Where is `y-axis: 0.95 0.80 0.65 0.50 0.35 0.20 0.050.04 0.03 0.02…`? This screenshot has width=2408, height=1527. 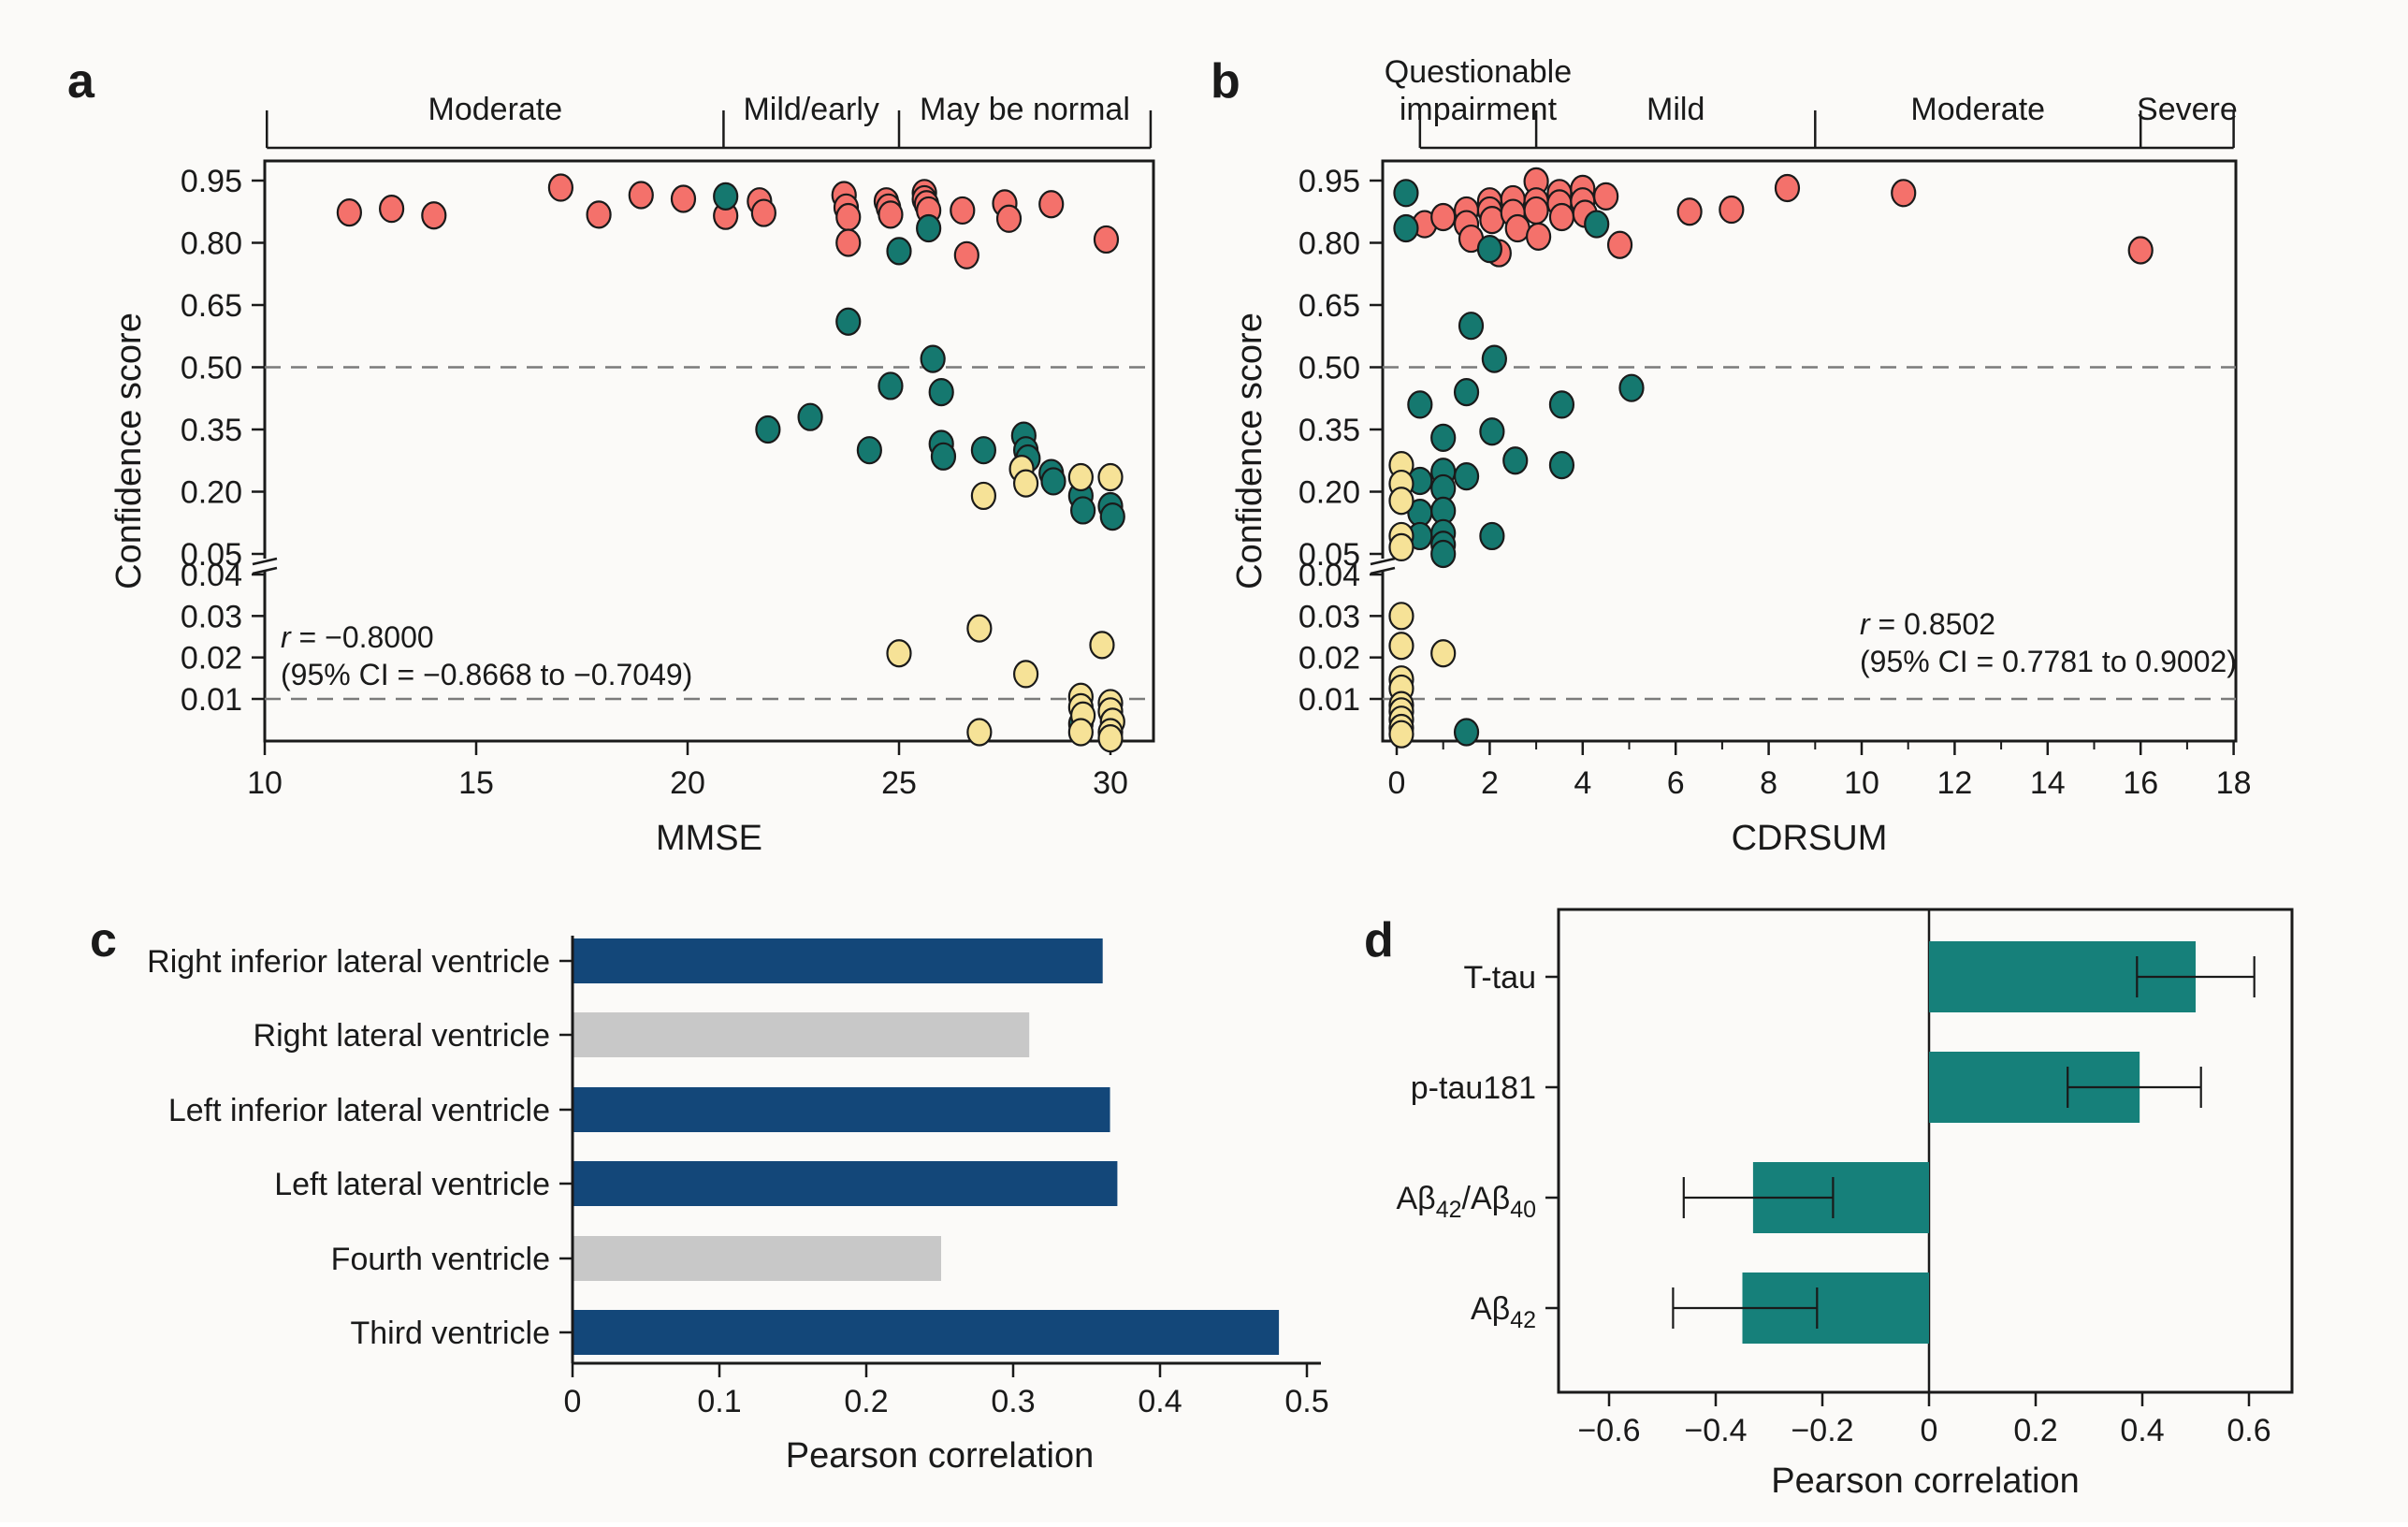
y-axis: 0.95 0.80 0.65 0.50 0.35 0.20 0.050.04 0.03 0.02… is located at coordinates (1347, 441).